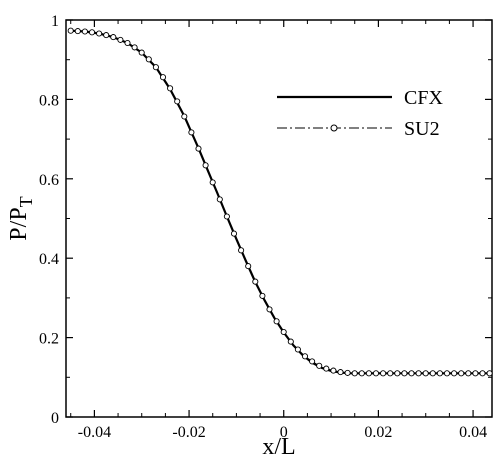 The image size is (494, 458). What do you see at coordinates (55, 418) in the screenshot?
I see `y-tick-label: 0` at bounding box center [55, 418].